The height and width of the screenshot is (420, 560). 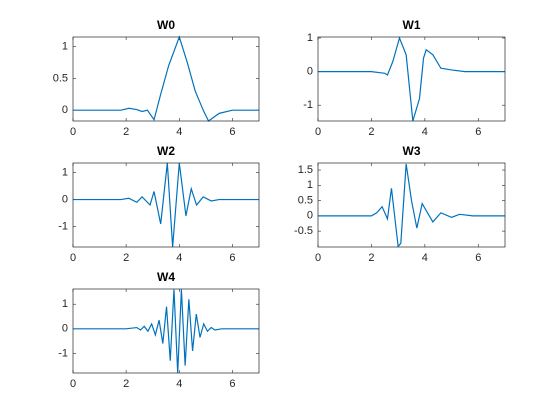 What do you see at coordinates (166, 25) in the screenshot?
I see `subplot-title: W0` at bounding box center [166, 25].